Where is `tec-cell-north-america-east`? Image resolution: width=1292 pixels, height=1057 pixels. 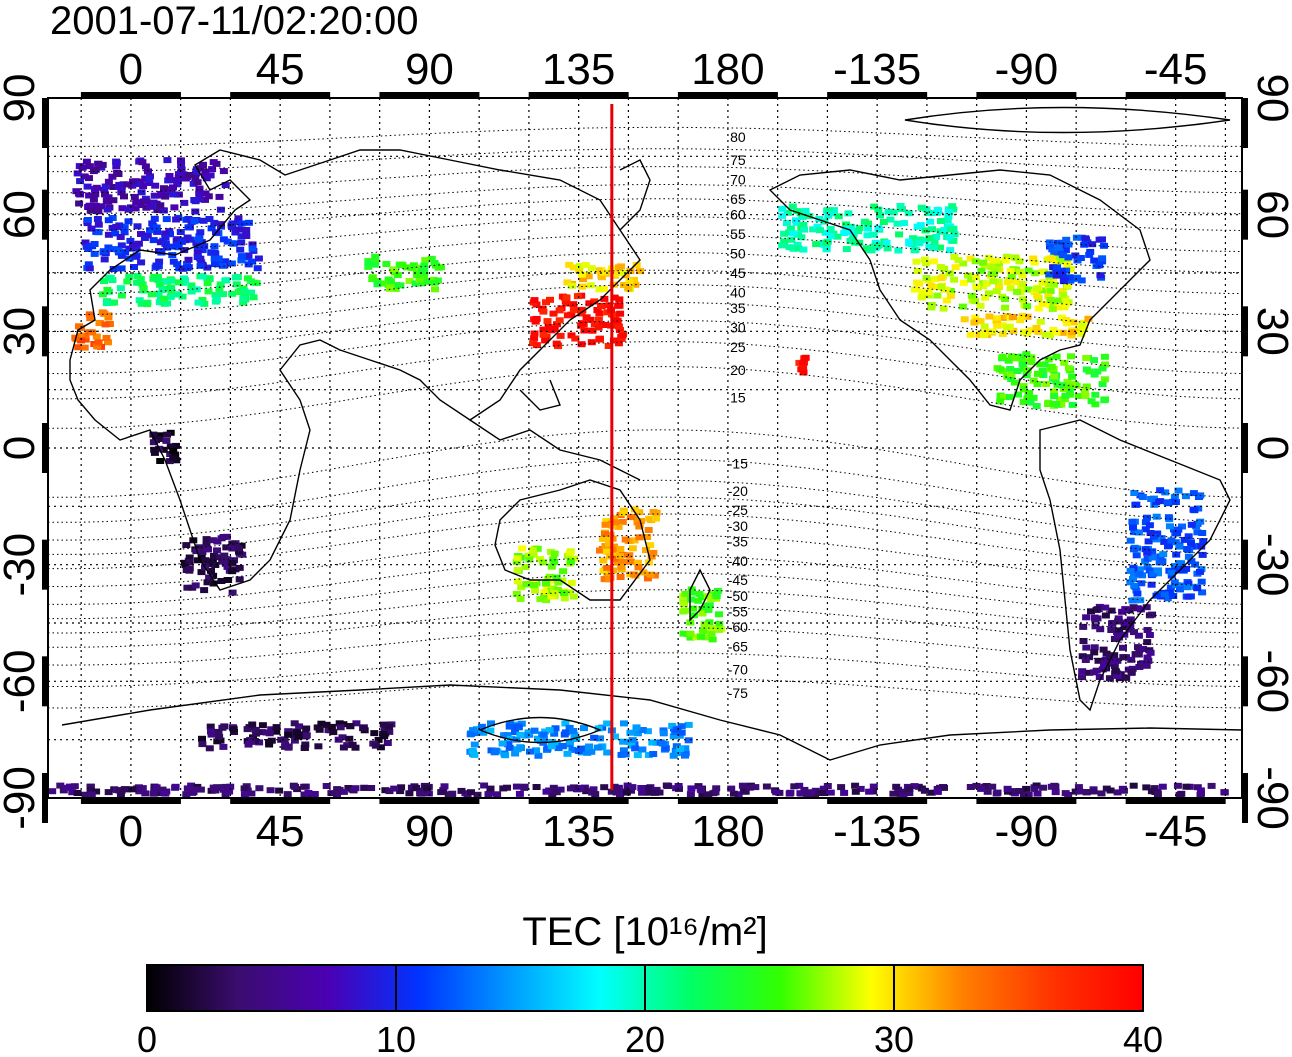
tec-cell-north-america-east is located at coordinates (1056, 275).